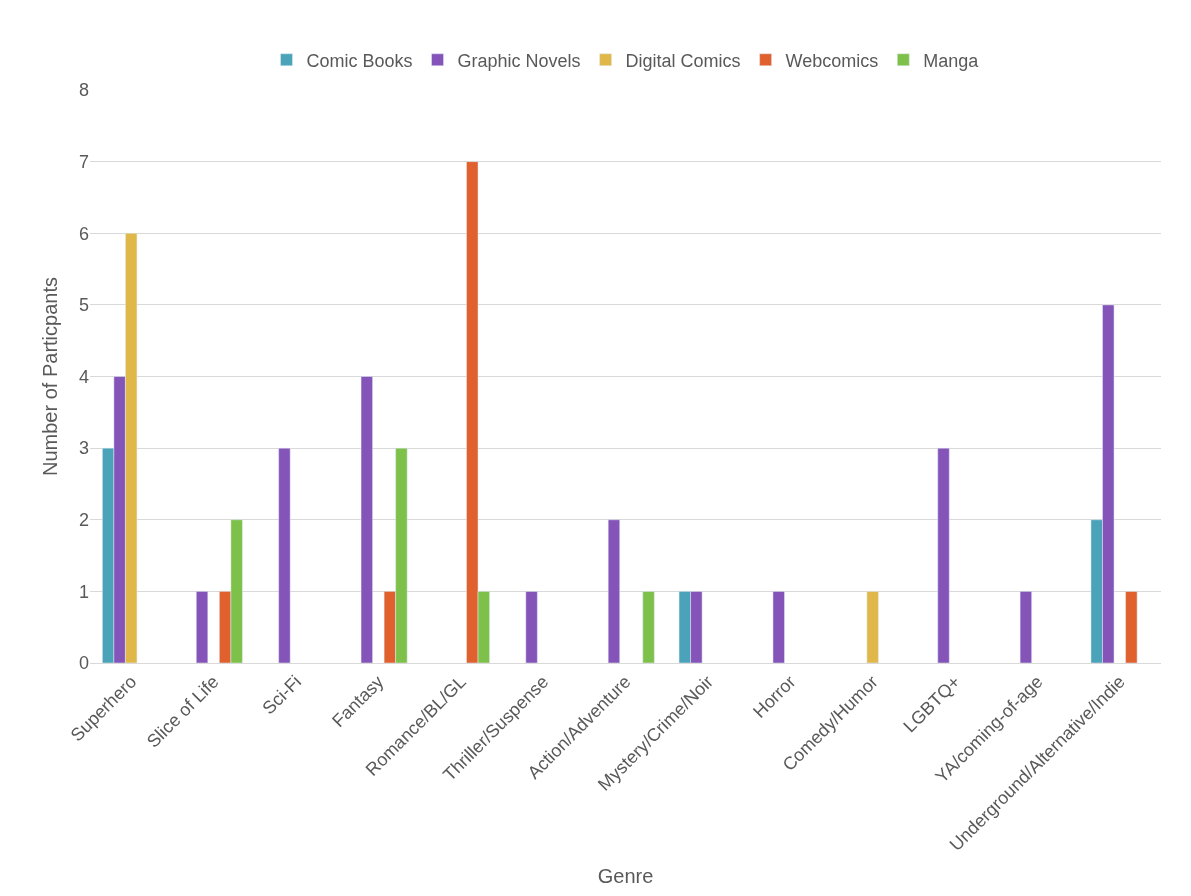 The image size is (1191, 896). What do you see at coordinates (359, 60) in the screenshot?
I see `legend-label: Comic Books` at bounding box center [359, 60].